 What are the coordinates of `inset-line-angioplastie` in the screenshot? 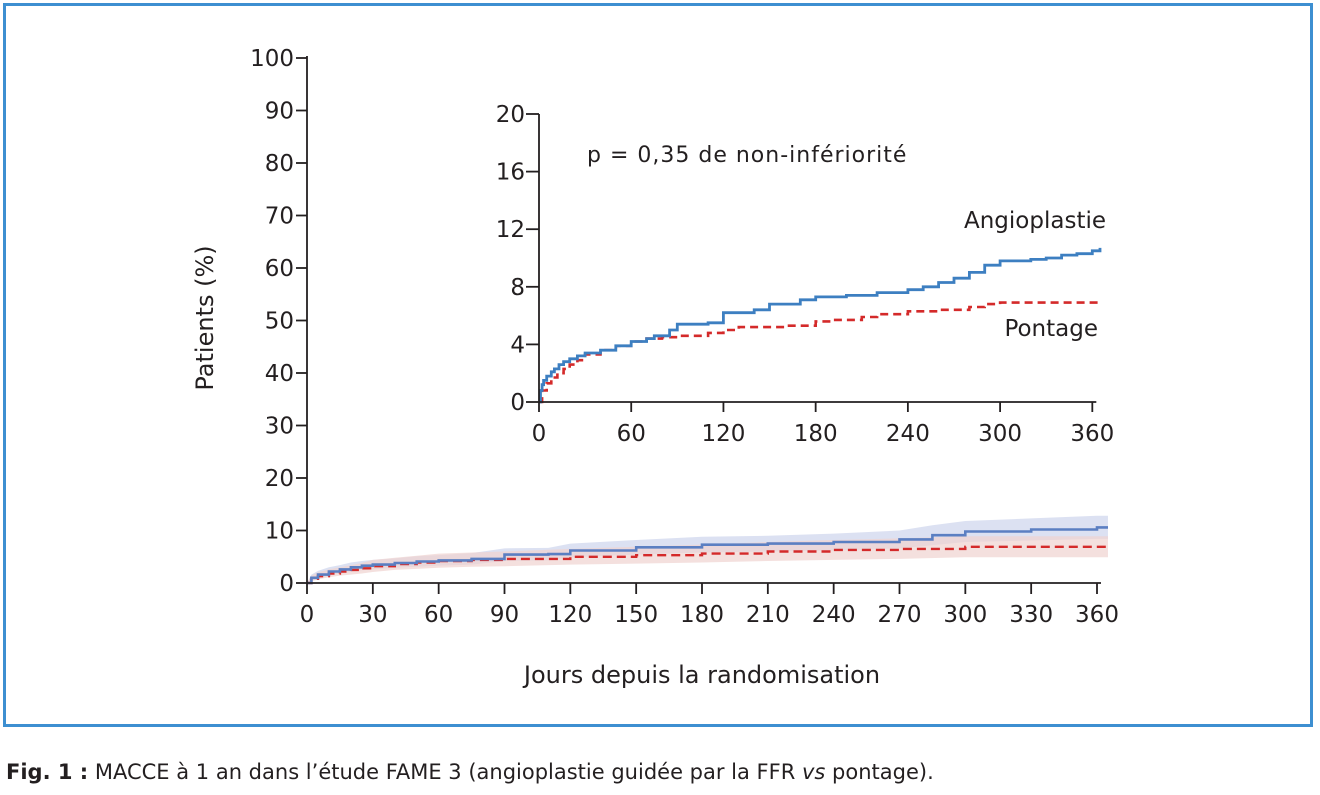 It's located at (820, 325).